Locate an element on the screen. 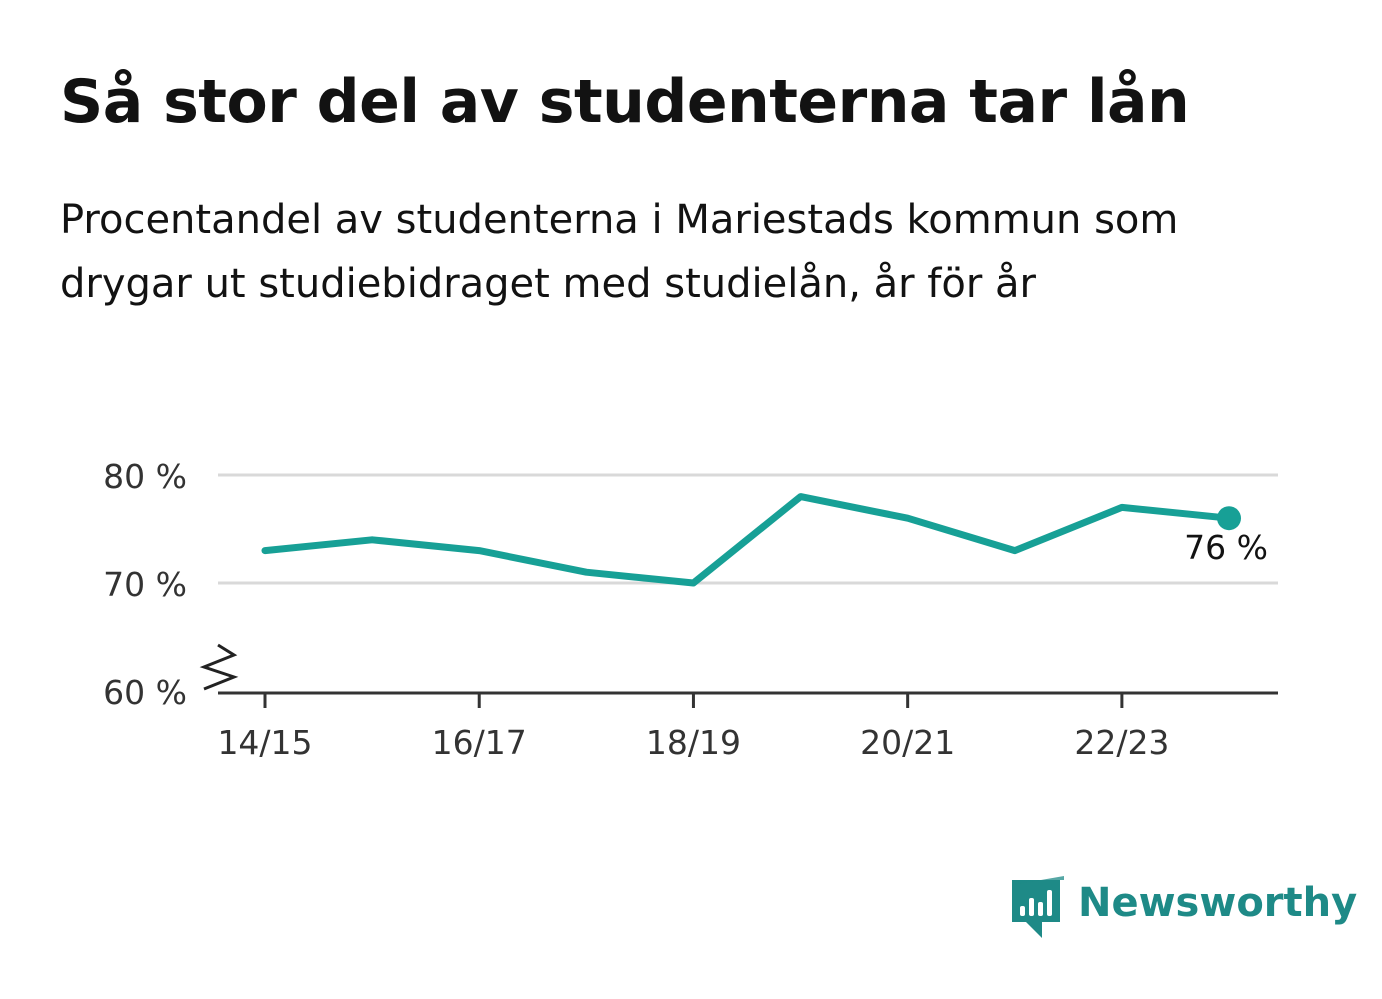 The image size is (1382, 999). end-point-marker is located at coordinates (1229, 518).